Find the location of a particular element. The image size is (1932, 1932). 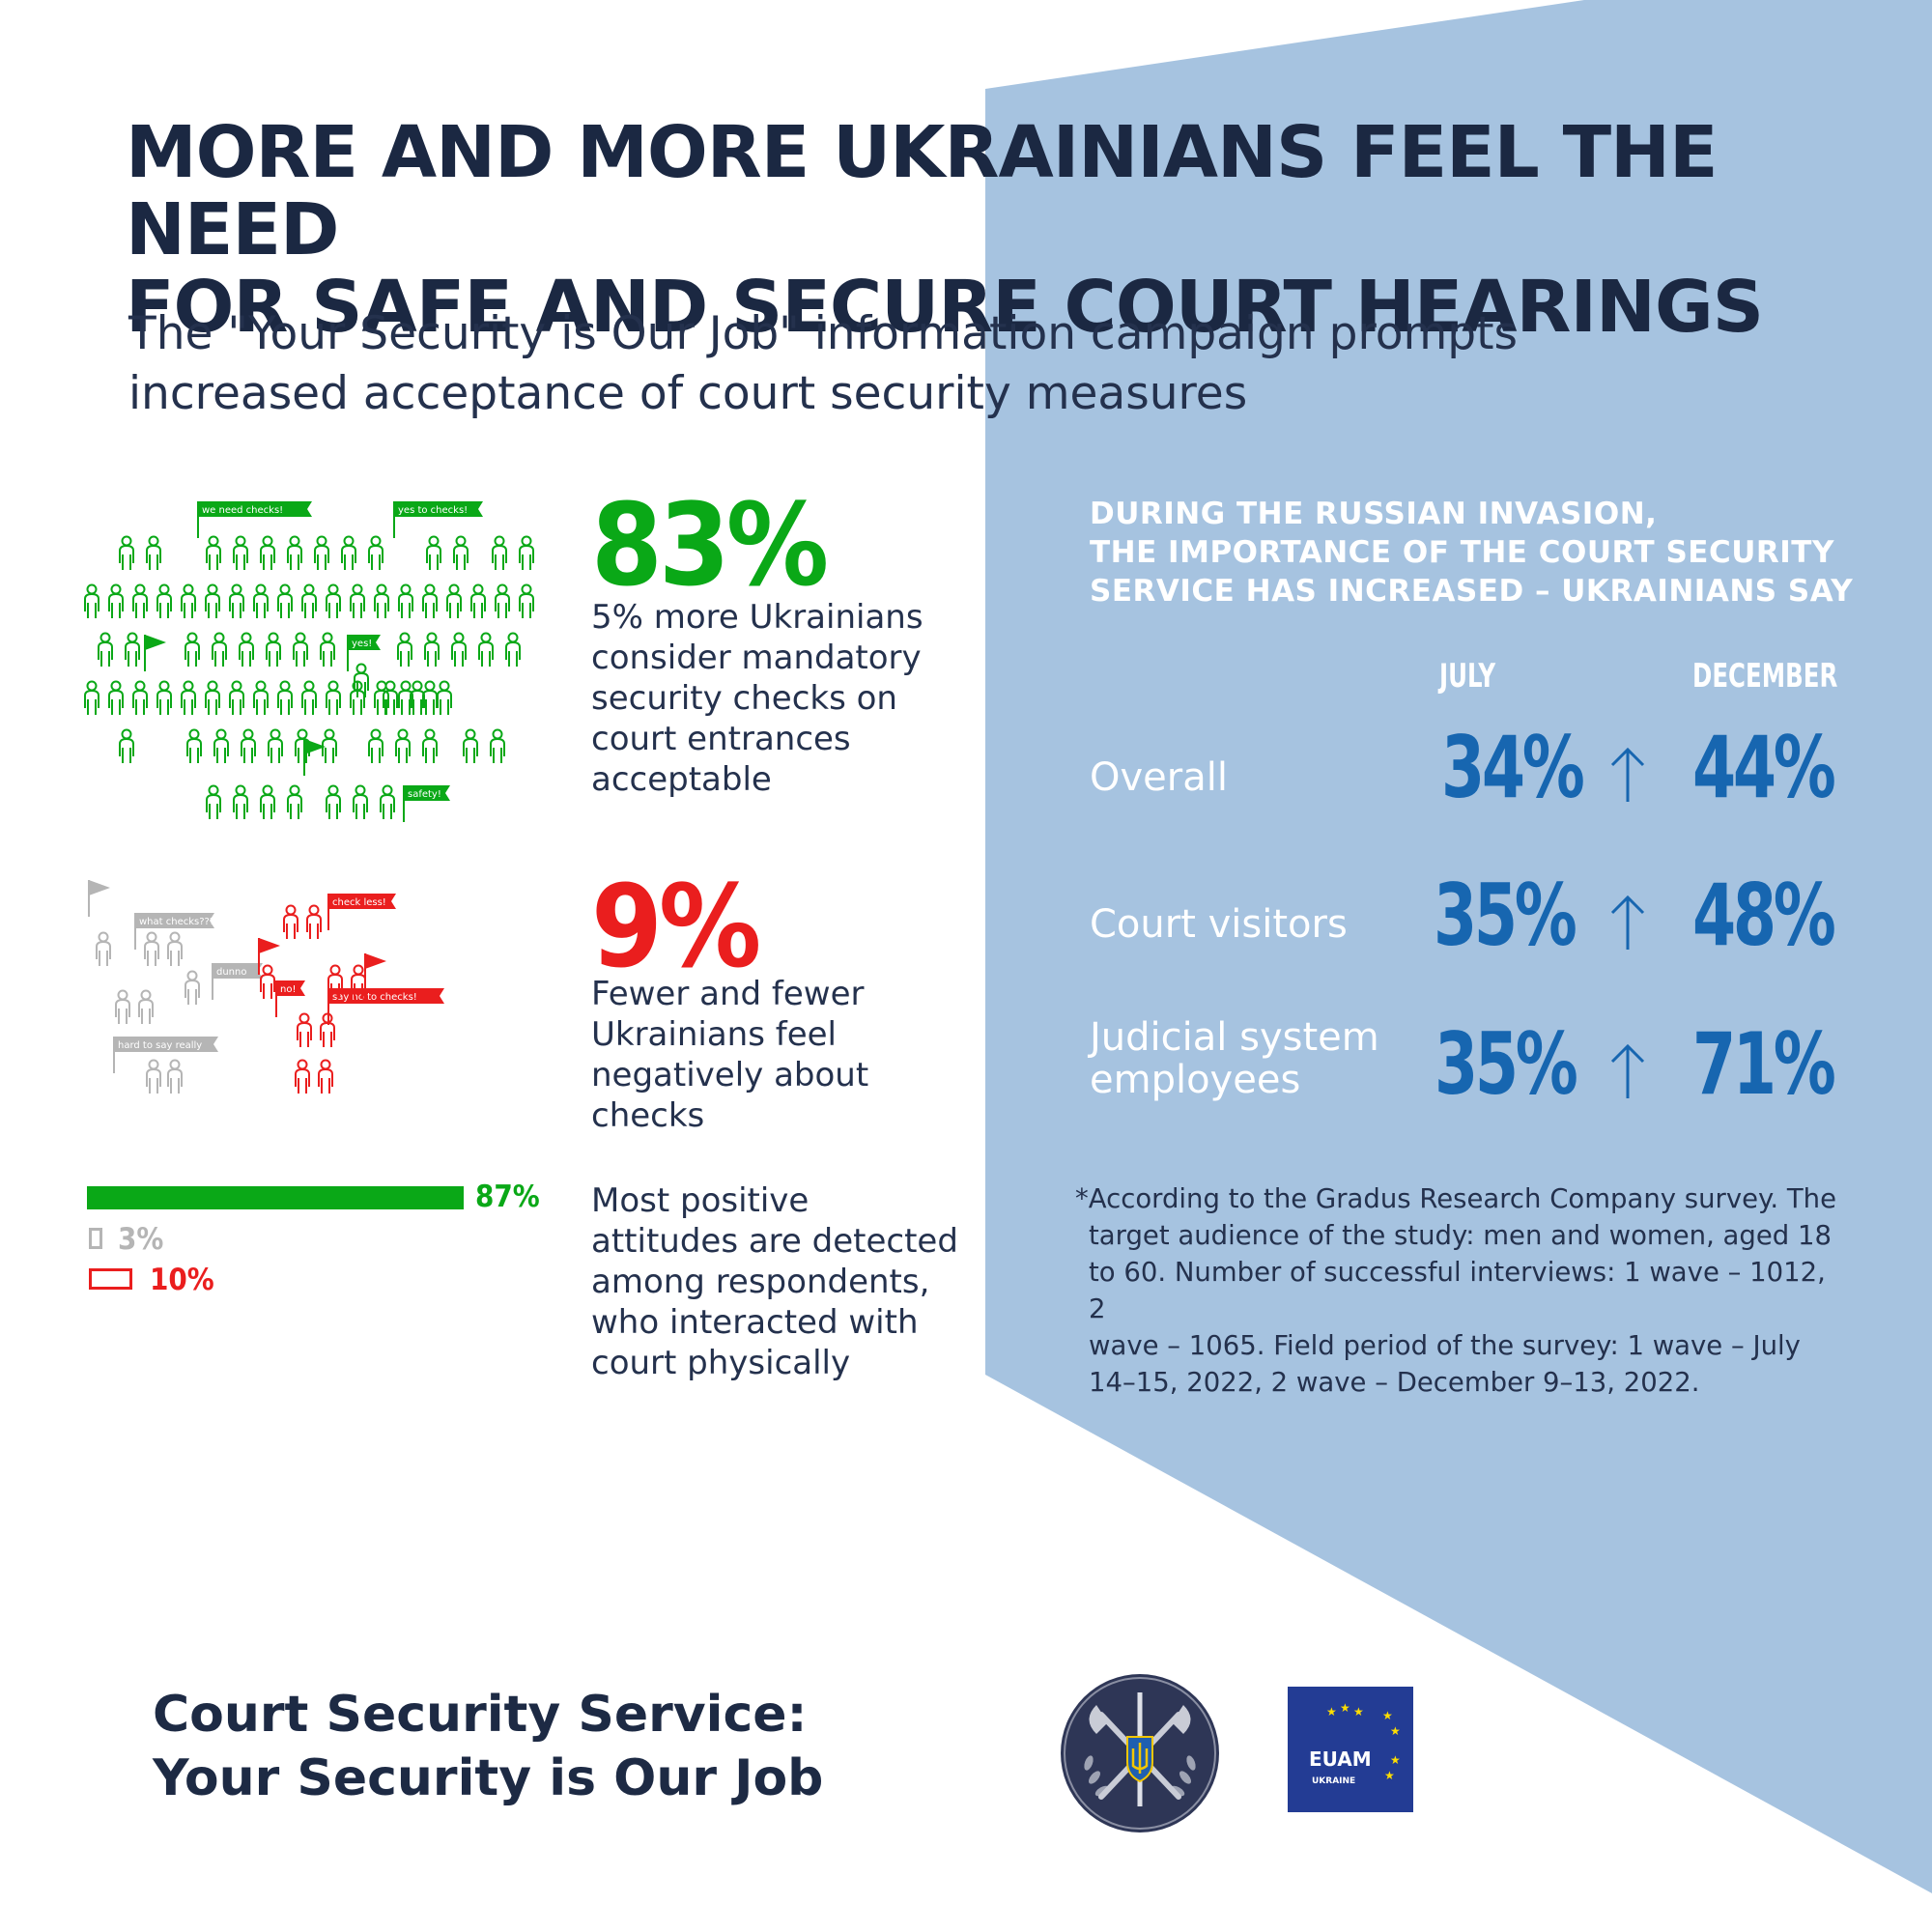

title-line-2: FOR SAFE AND SECURE COURT HEARINGS is located at coordinates (945, 307).